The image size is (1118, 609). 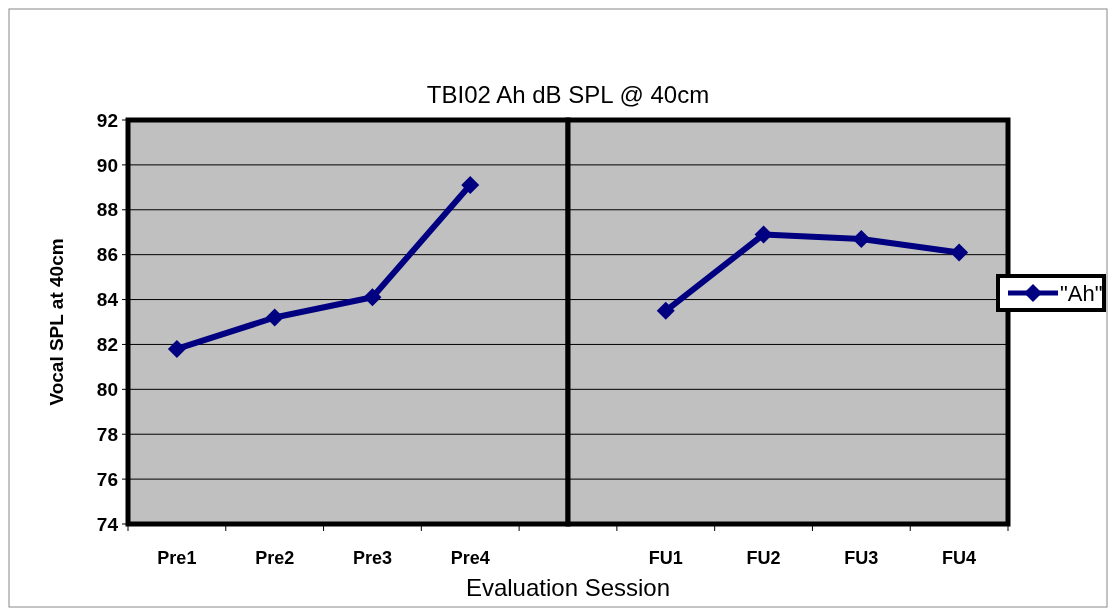 What do you see at coordinates (177, 558) in the screenshot?
I see `x-tick-label: Pre1` at bounding box center [177, 558].